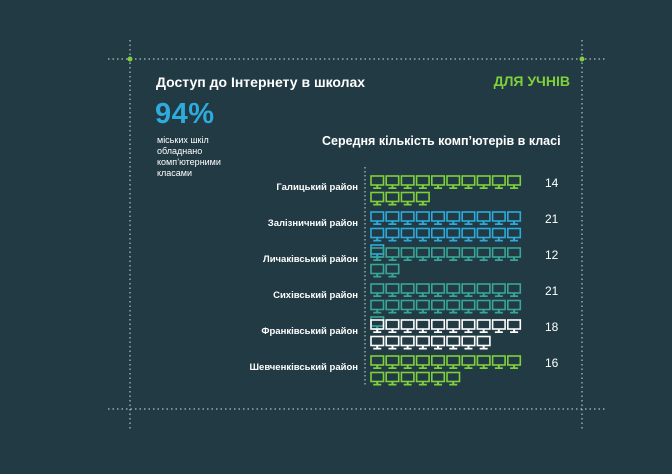  I want to click on value-label: 21, so click(552, 291).